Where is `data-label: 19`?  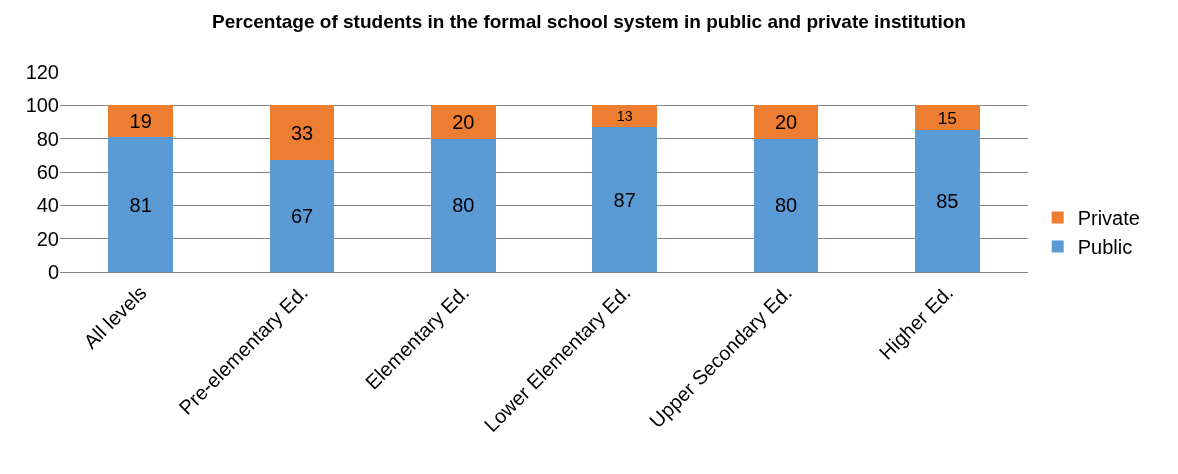 data-label: 19 is located at coordinates (140, 121).